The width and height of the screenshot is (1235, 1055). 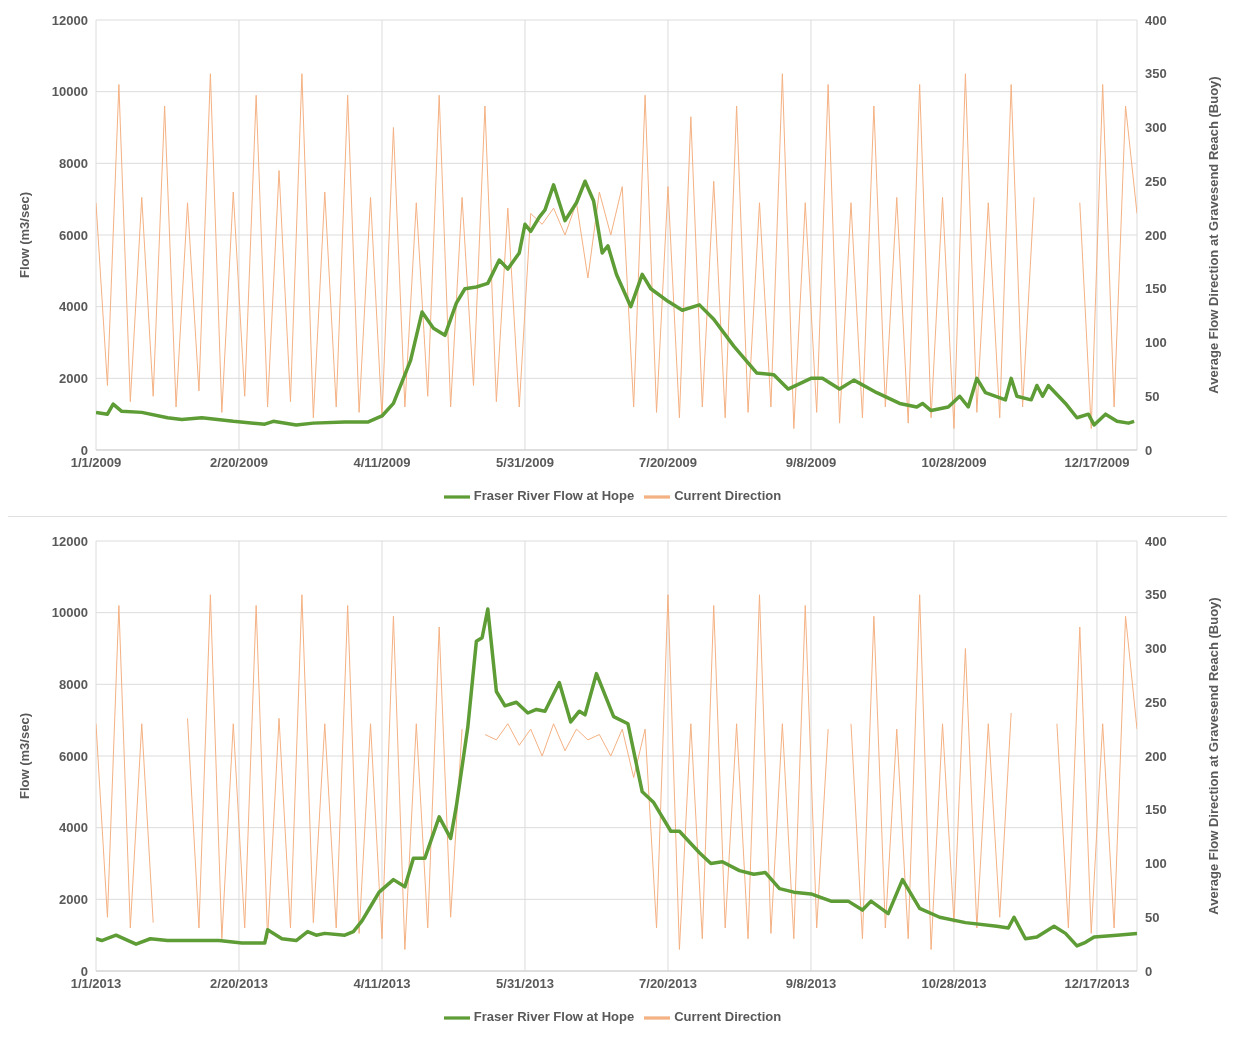 What do you see at coordinates (668, 463) in the screenshot?
I see `x-tick-label: 7/20/2009` at bounding box center [668, 463].